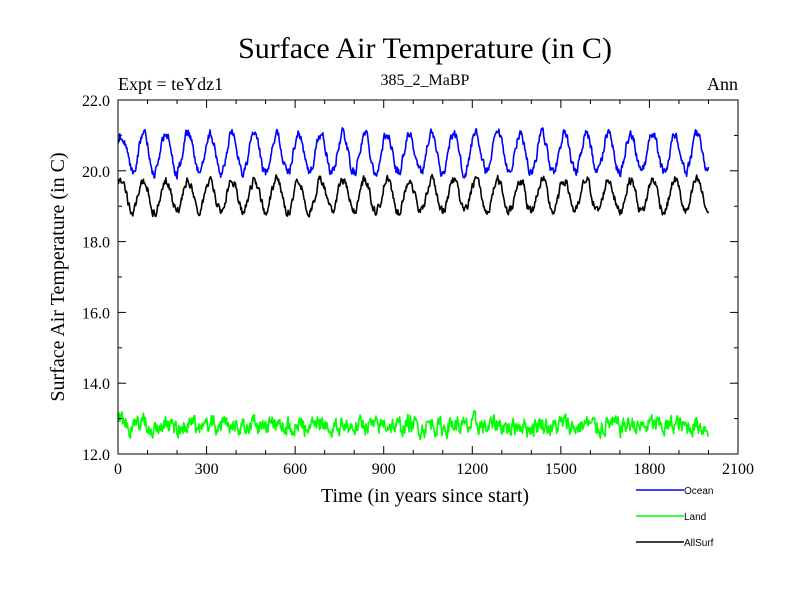 Image resolution: width=800 pixels, height=600 pixels. I want to click on x-tick-label: 900, so click(384, 469).